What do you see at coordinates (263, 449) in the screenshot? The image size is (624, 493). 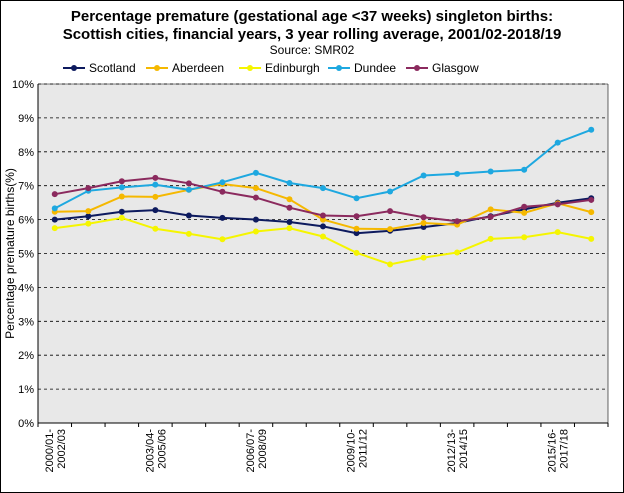 I see `x-tick-label: 2008/09` at bounding box center [263, 449].